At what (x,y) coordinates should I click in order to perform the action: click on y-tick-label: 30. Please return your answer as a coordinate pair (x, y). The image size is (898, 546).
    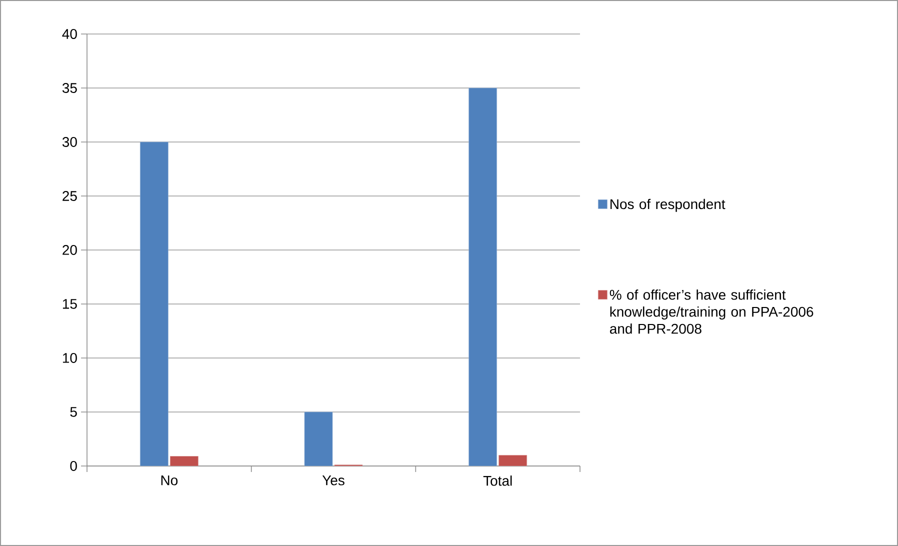
    Looking at the image, I should click on (69, 142).